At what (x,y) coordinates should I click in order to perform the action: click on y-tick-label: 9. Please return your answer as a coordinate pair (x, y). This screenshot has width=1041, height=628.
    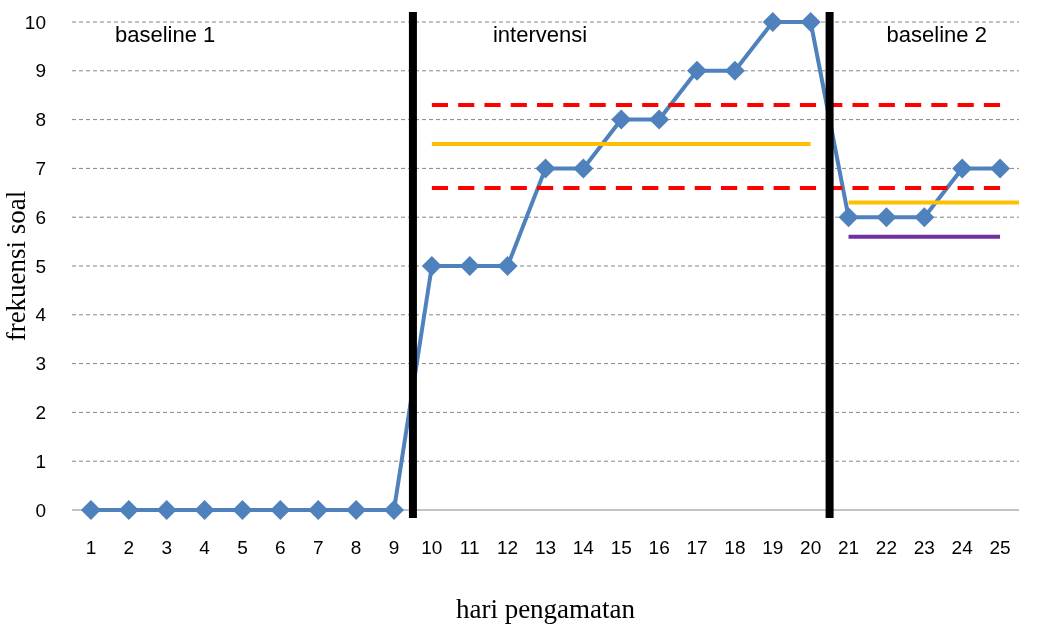
    Looking at the image, I should click on (40, 71).